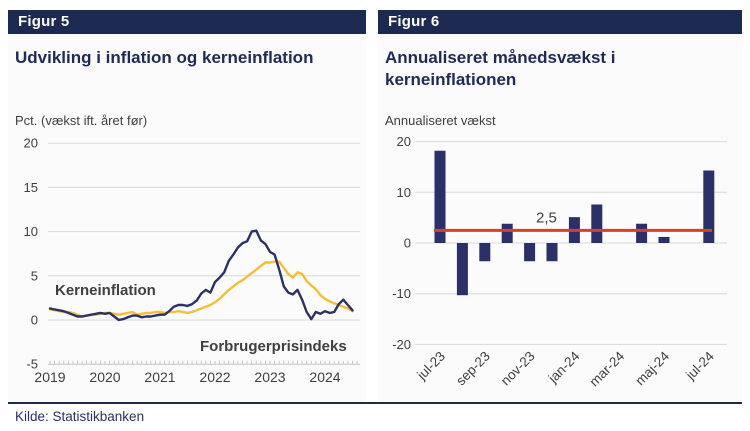 The image size is (750, 431). Describe the element at coordinates (518, 369) in the screenshot. I see `x-tick-label: nov-23` at that location.